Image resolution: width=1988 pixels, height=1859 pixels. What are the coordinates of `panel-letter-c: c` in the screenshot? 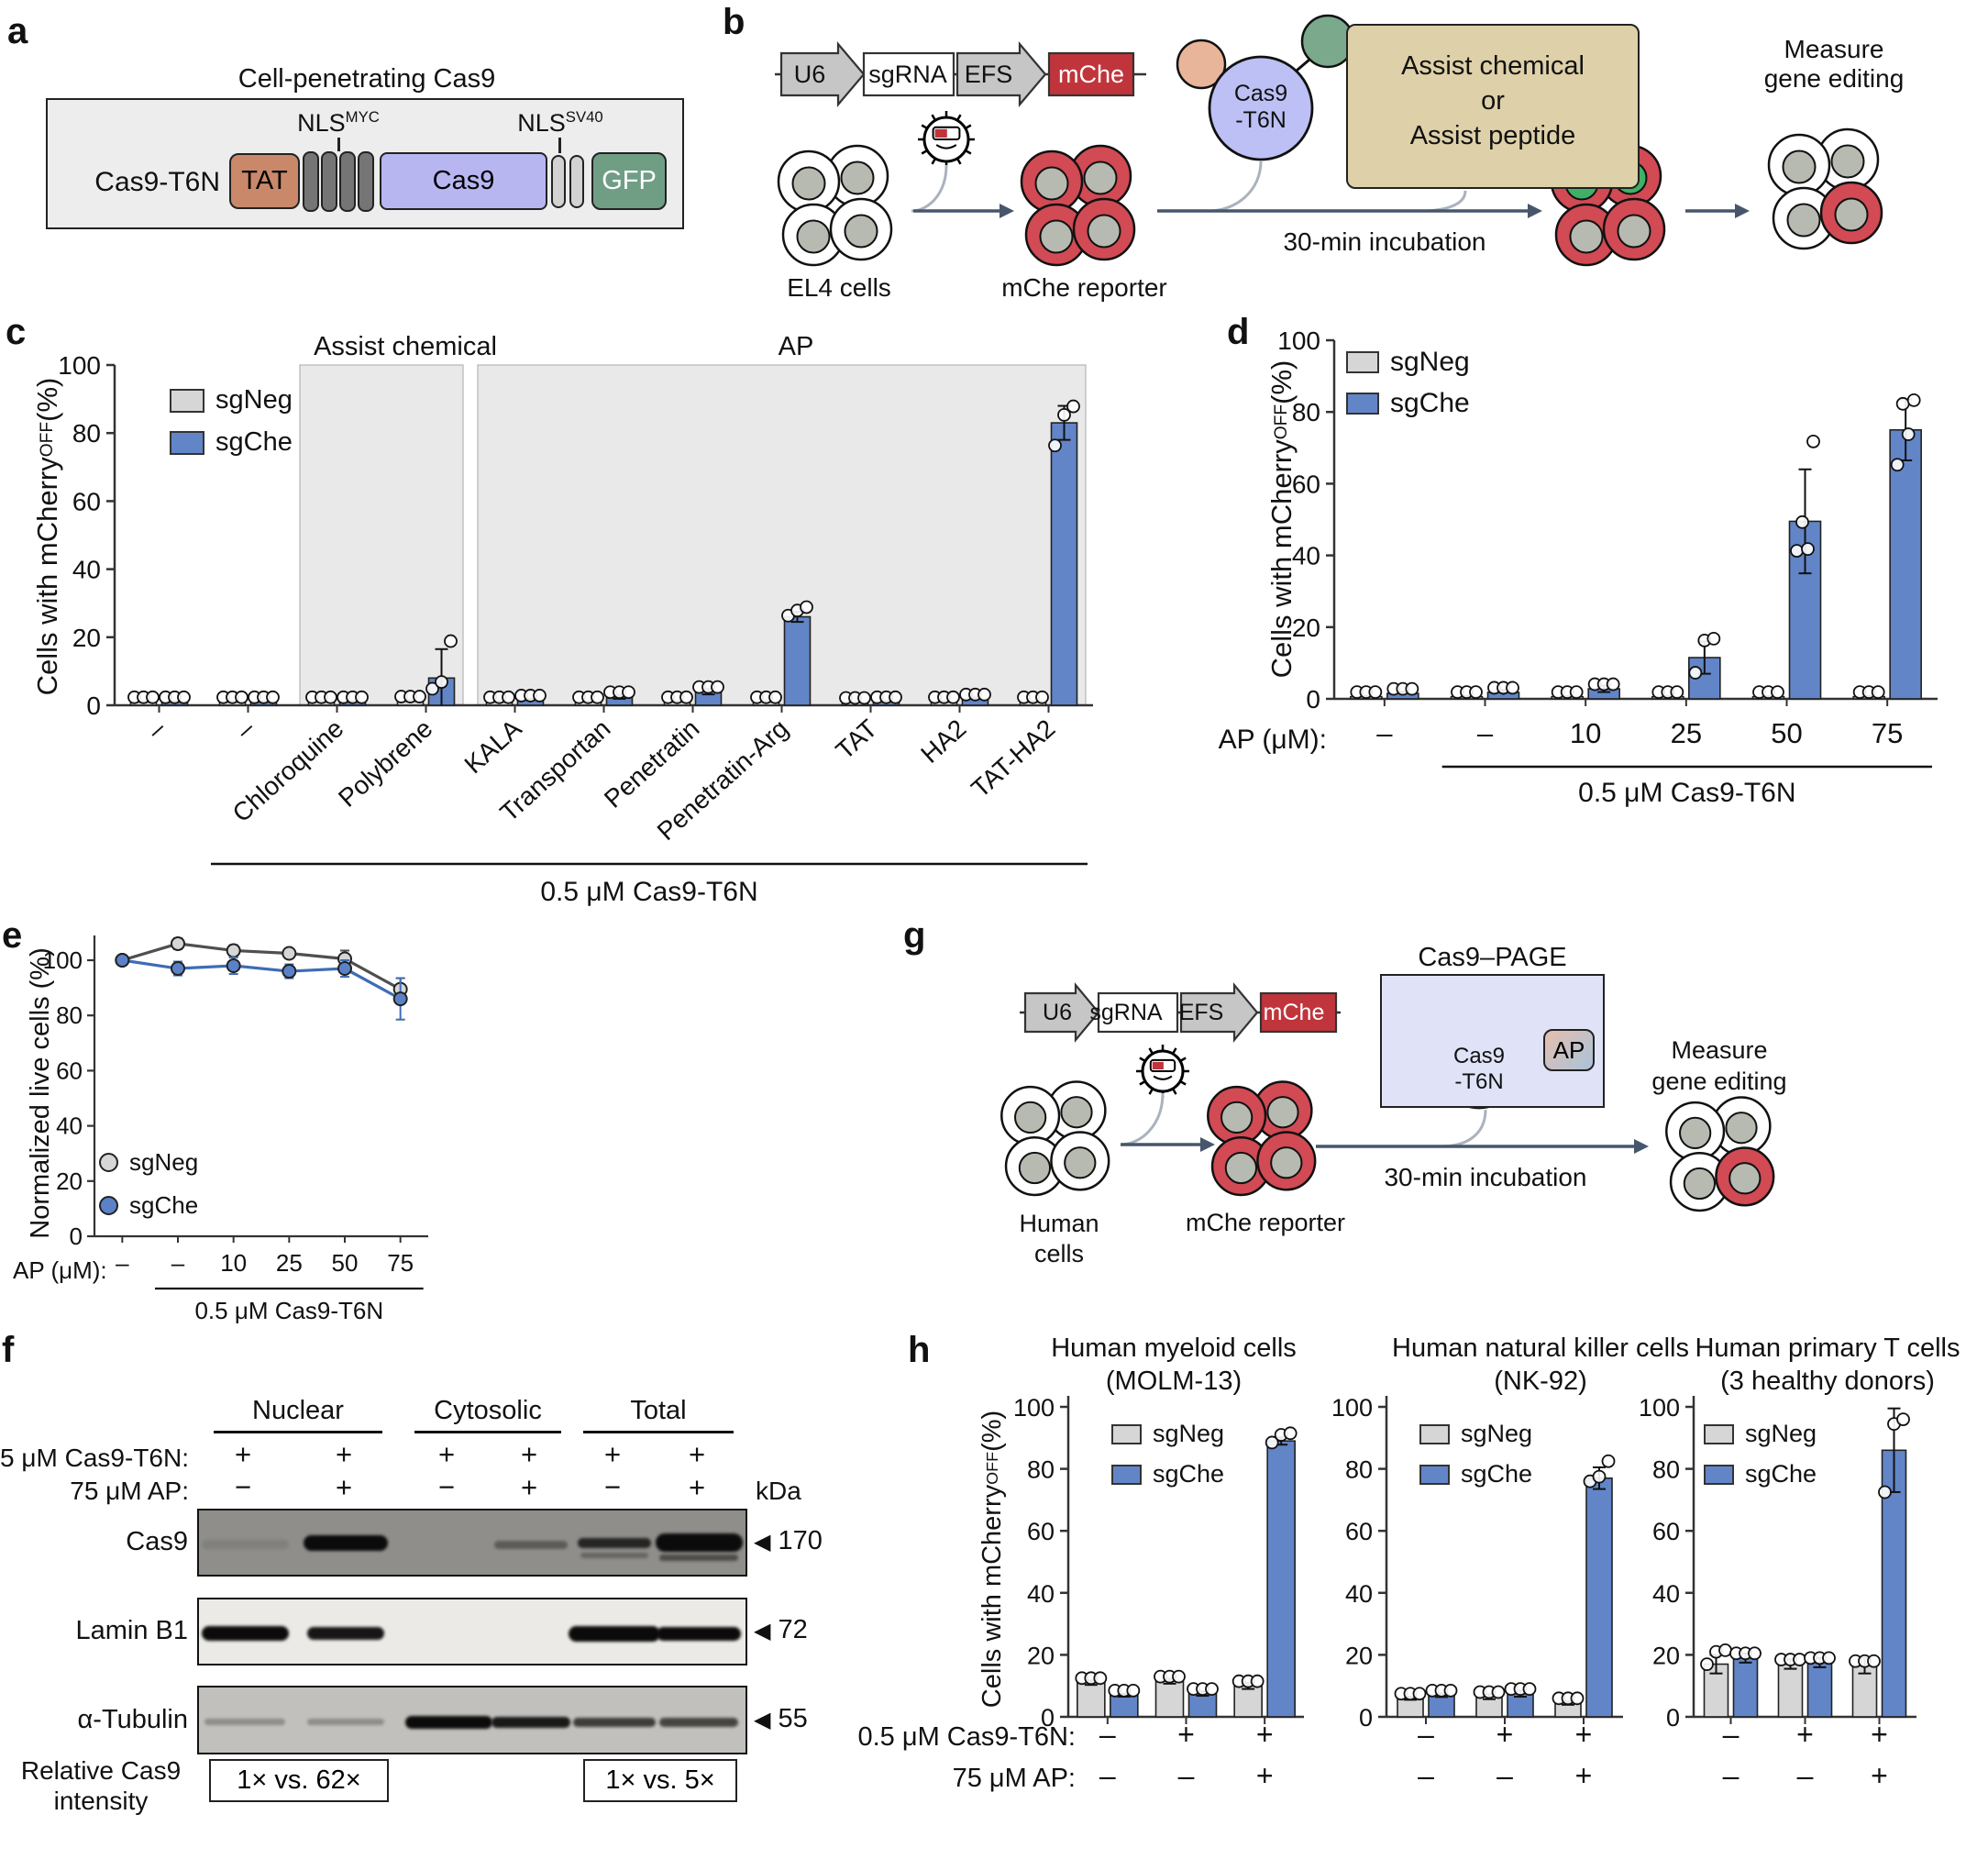 It's located at (16, 332).